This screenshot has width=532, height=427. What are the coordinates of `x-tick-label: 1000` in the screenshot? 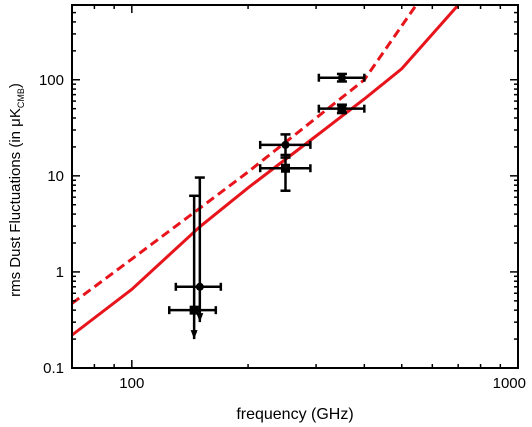 It's located at (509, 383).